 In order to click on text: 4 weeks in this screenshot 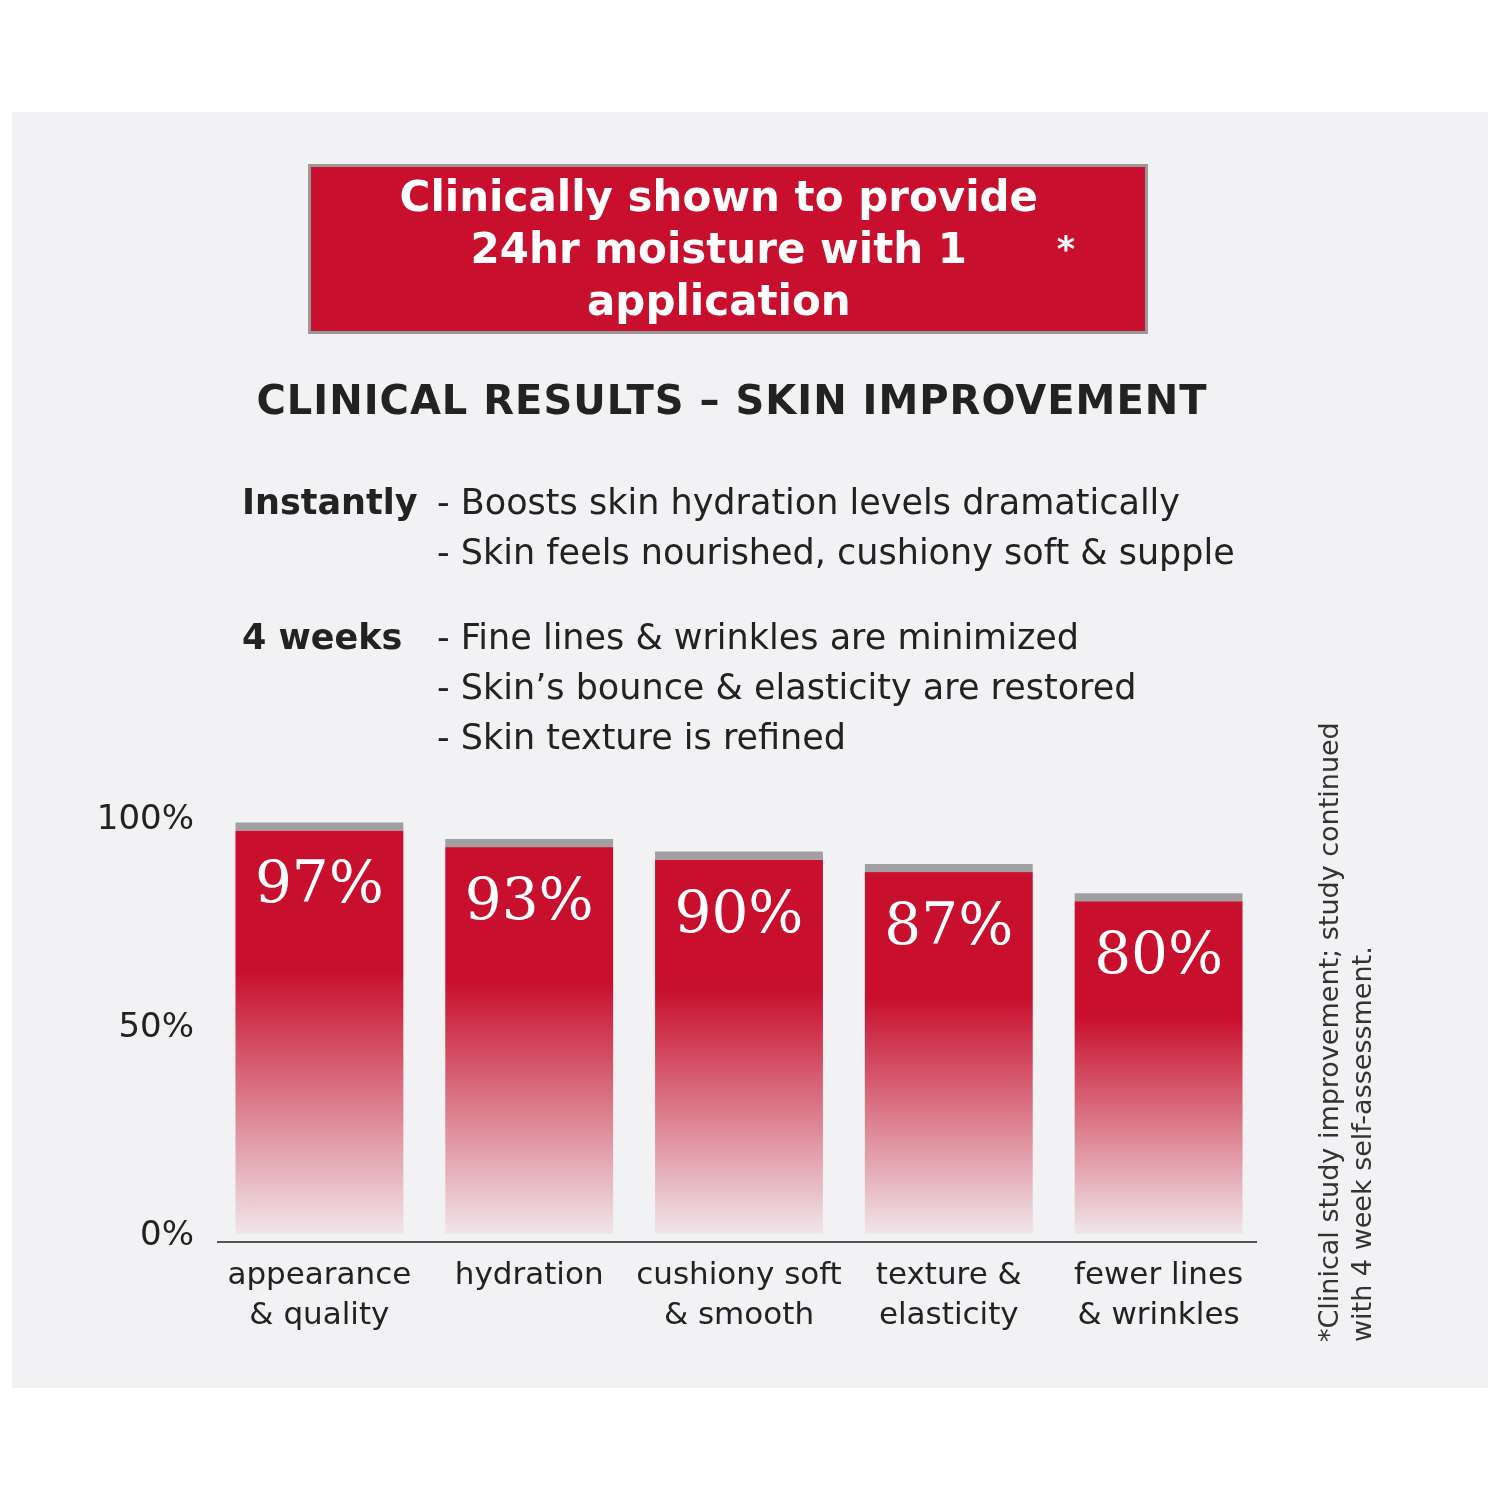, I will do `click(322, 637)`.